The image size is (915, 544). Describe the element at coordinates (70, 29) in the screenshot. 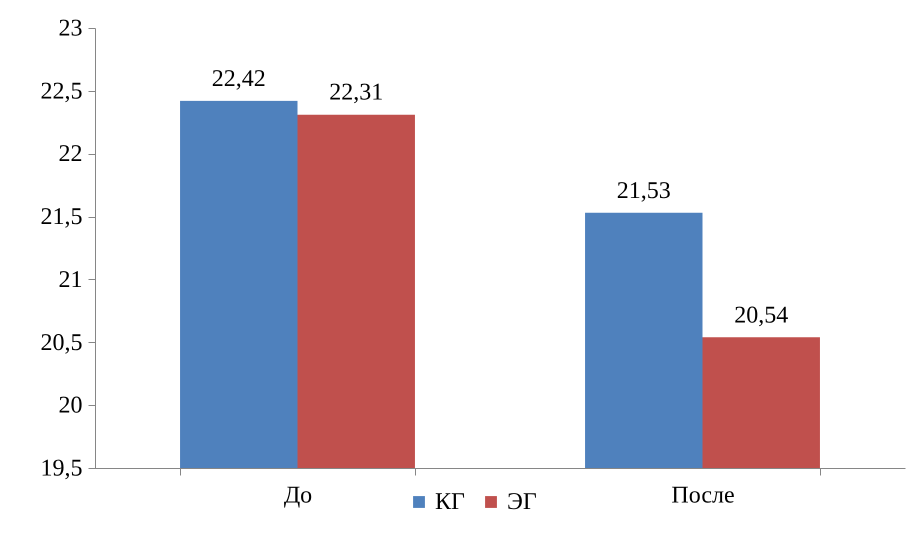

I see `y-tick-label: 23` at that location.